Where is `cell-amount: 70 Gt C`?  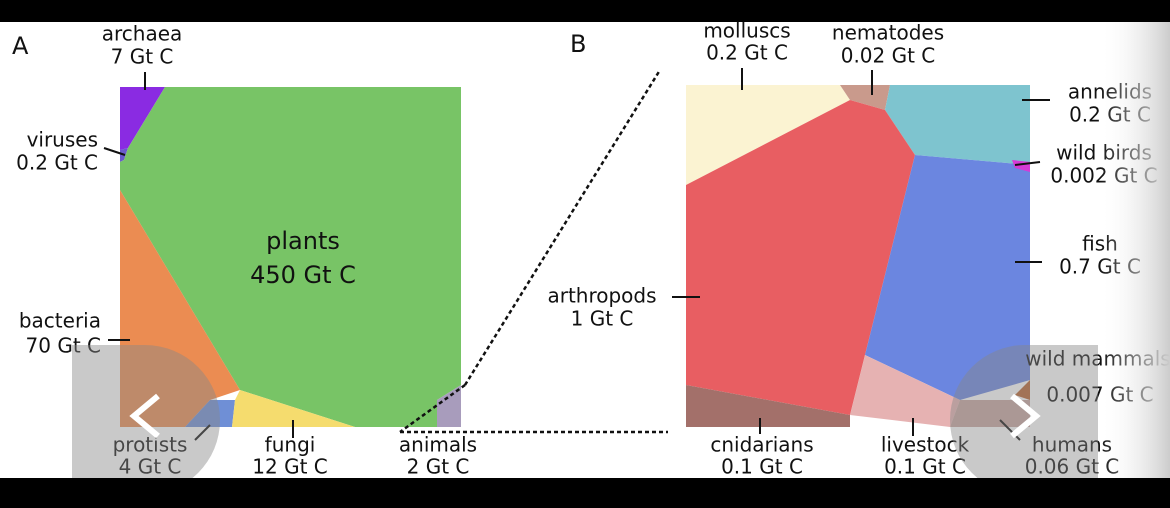
cell-amount: 70 Gt C is located at coordinates (63, 346).